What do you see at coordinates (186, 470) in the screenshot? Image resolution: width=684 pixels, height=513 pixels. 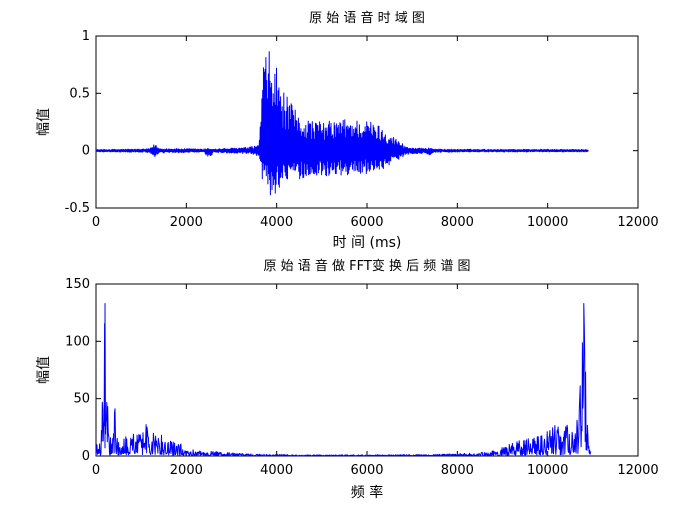 I see `spectrum-x-tick-label: 2000` at bounding box center [186, 470].